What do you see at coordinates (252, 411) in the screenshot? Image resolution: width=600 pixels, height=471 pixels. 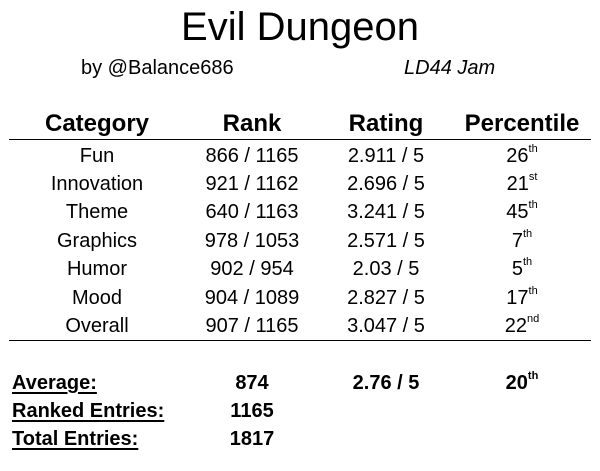 I see `ranked-entries-value: 1165` at bounding box center [252, 411].